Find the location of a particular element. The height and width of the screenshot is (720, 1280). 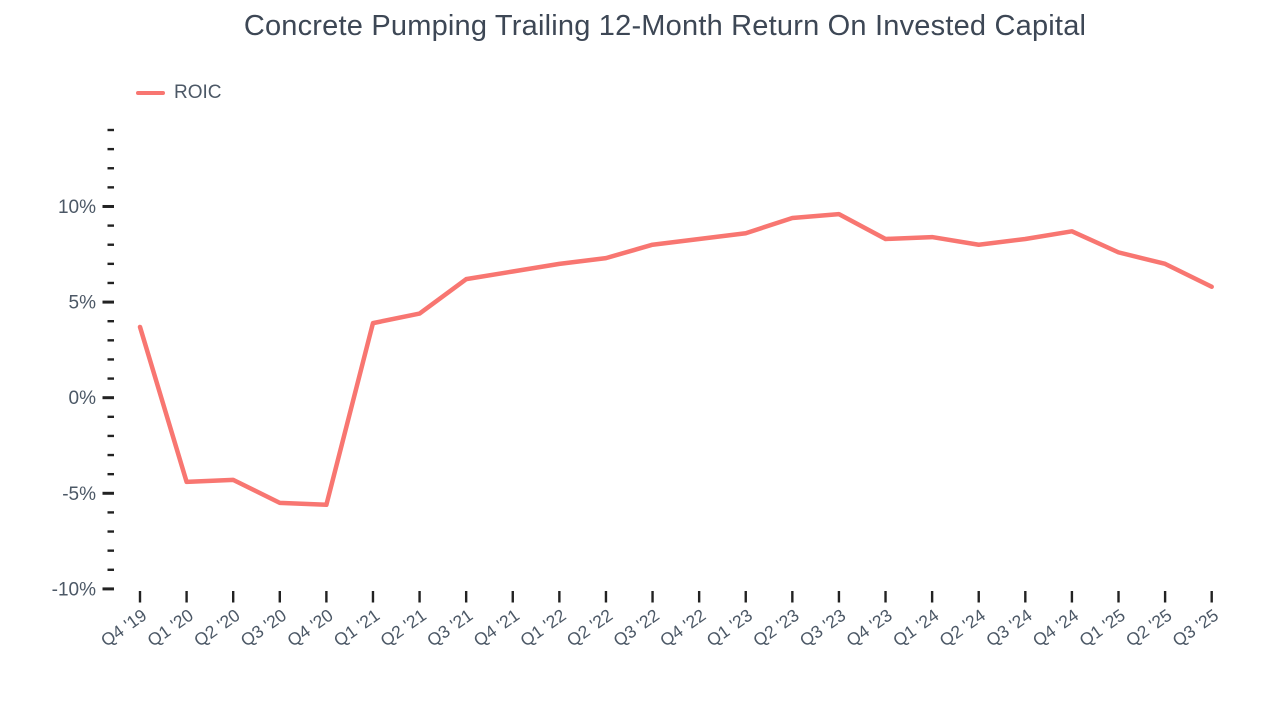

x-axis-tick-label: Q1 '22 is located at coordinates (542, 628).